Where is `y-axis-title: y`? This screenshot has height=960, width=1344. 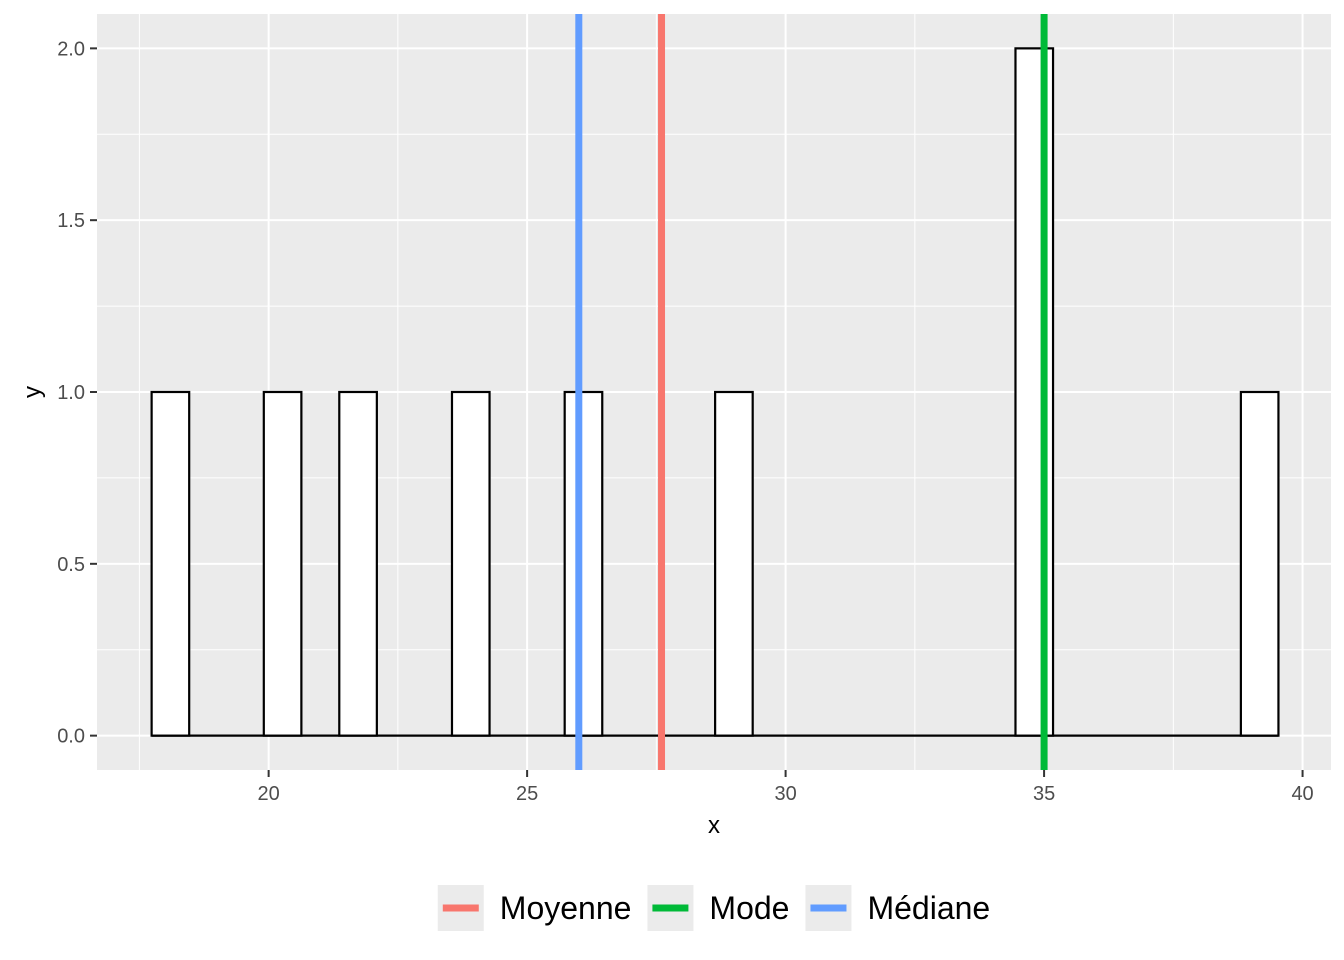 y-axis-title: y is located at coordinates (32, 392).